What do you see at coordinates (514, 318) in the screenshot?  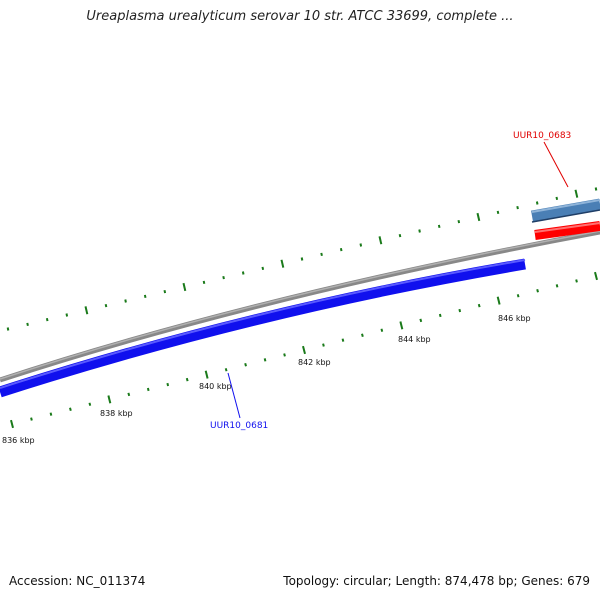 I see `scale-label: 846 kbp` at bounding box center [514, 318].